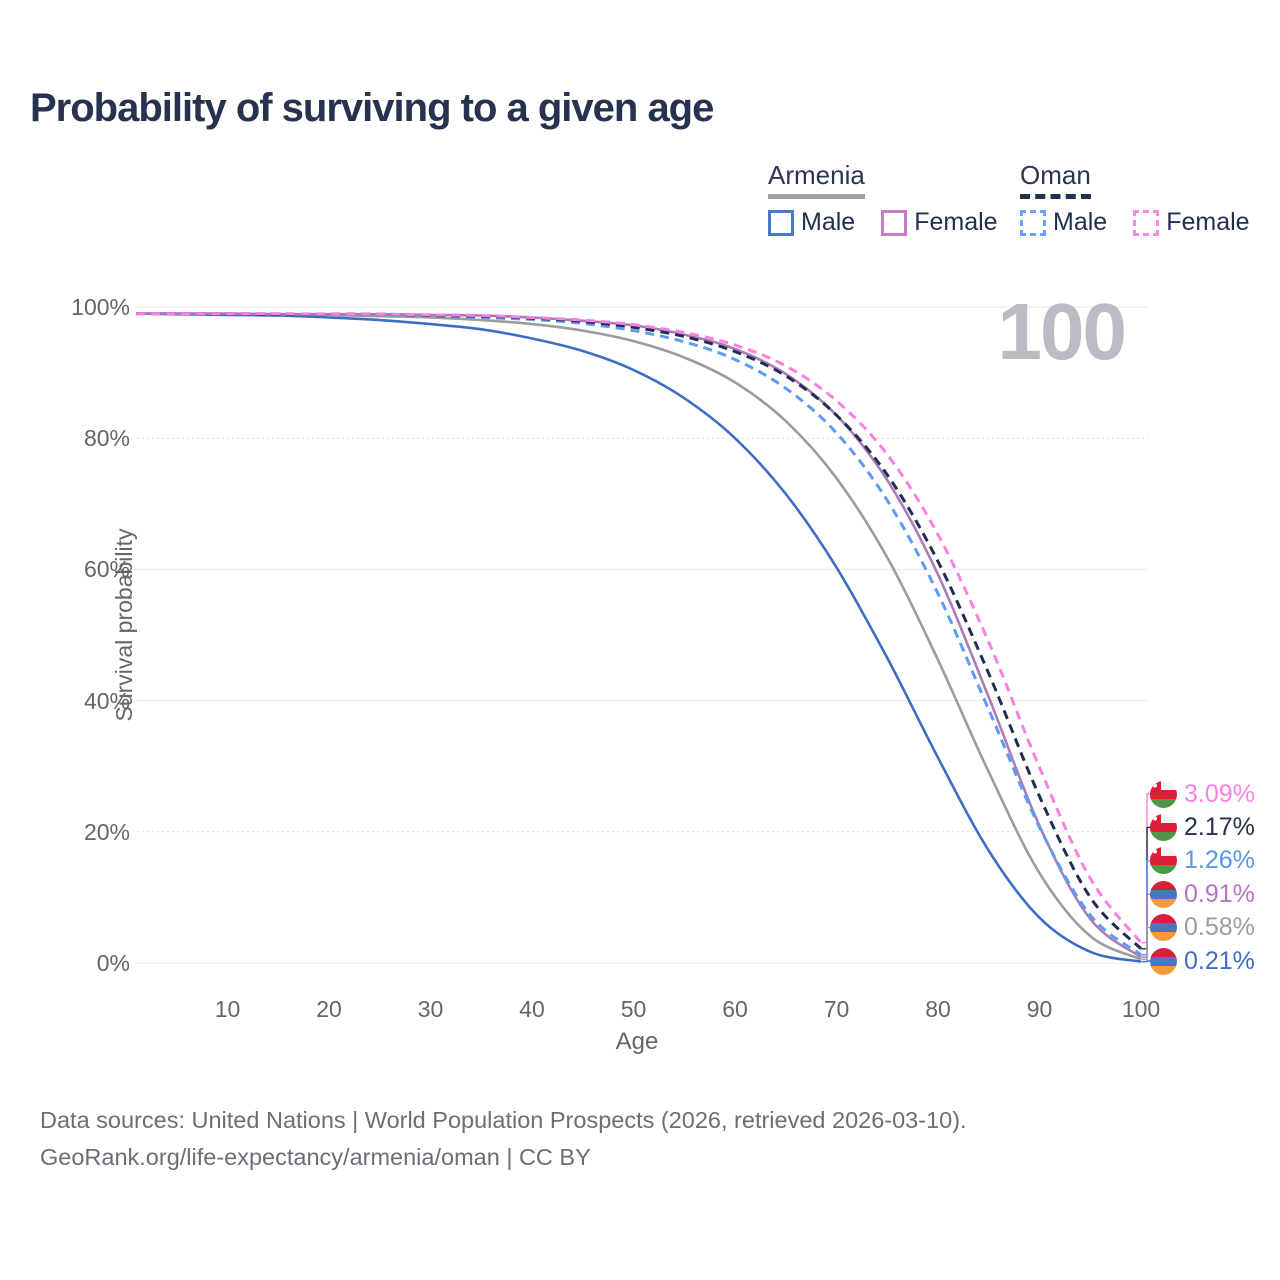  Describe the element at coordinates (938, 1009) in the screenshot. I see `x-tick-80: 80` at that location.